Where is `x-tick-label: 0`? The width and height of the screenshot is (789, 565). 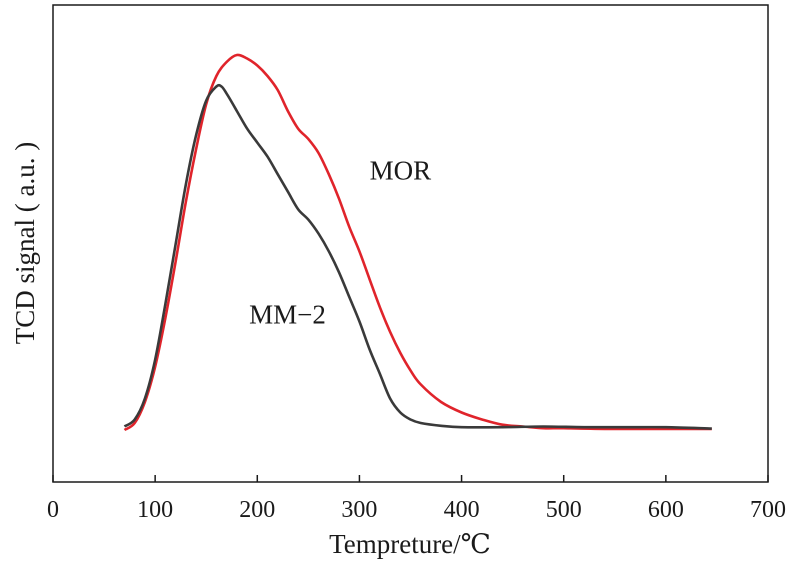 x-tick-label: 0 is located at coordinates (53, 510).